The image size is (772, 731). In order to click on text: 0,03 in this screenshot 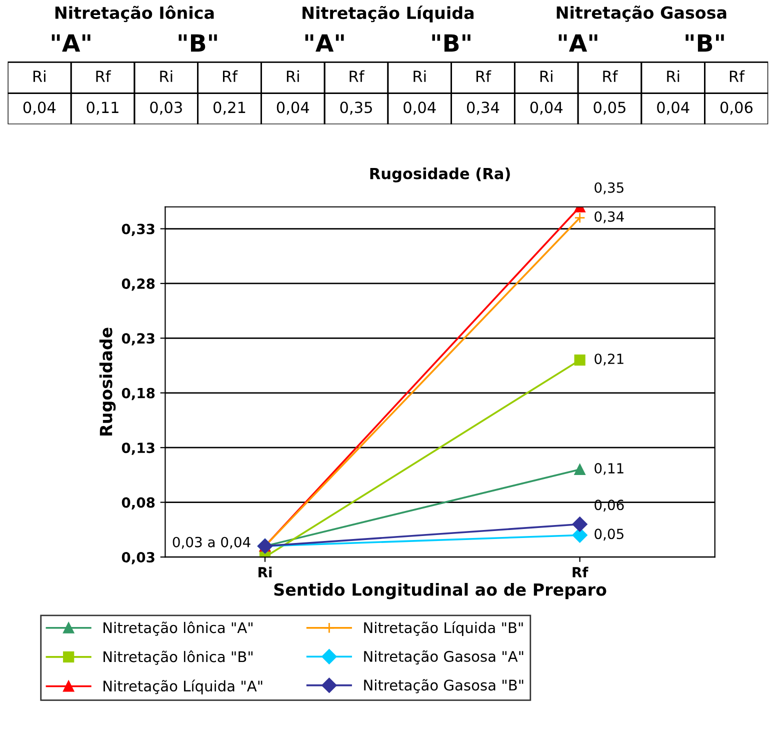, I will do `click(166, 108)`.